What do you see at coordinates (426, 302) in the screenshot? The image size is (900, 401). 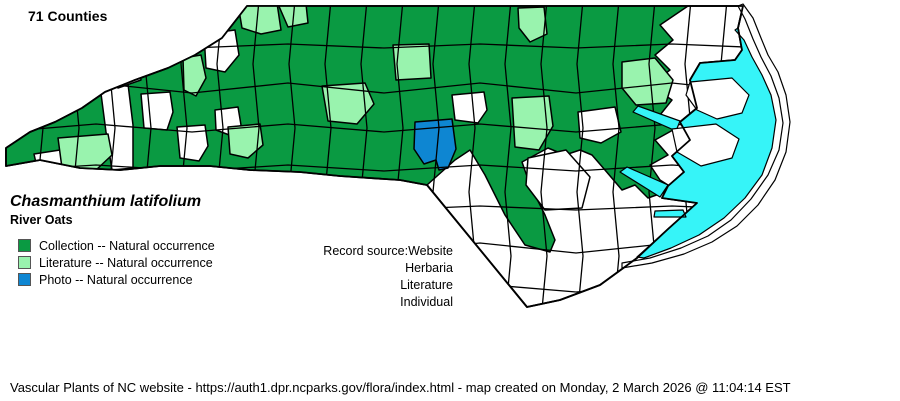 I see `record-source-value: Individual` at bounding box center [426, 302].